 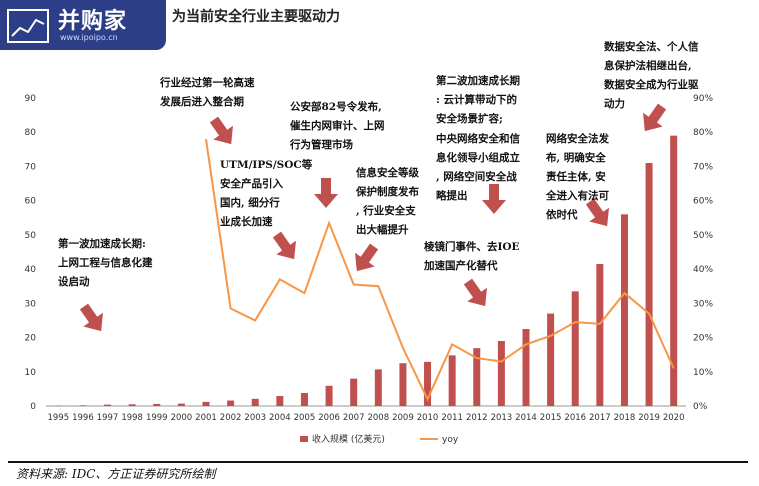 I want to click on footer-rule, so click(x=378, y=462).